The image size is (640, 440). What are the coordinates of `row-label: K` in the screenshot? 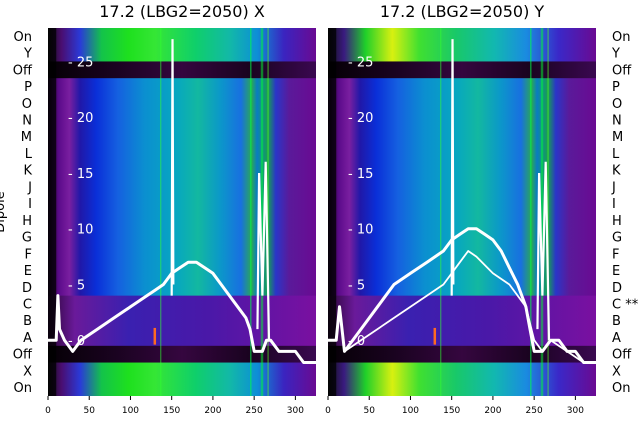 It's located at (27, 171).